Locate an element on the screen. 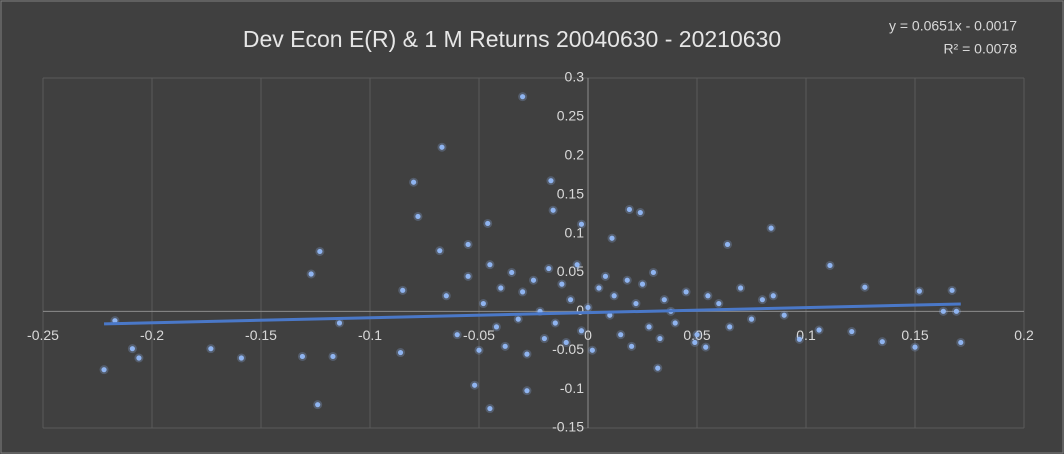 This screenshot has width=1064, height=454. y-tick-label: 0.3 is located at coordinates (575, 77).